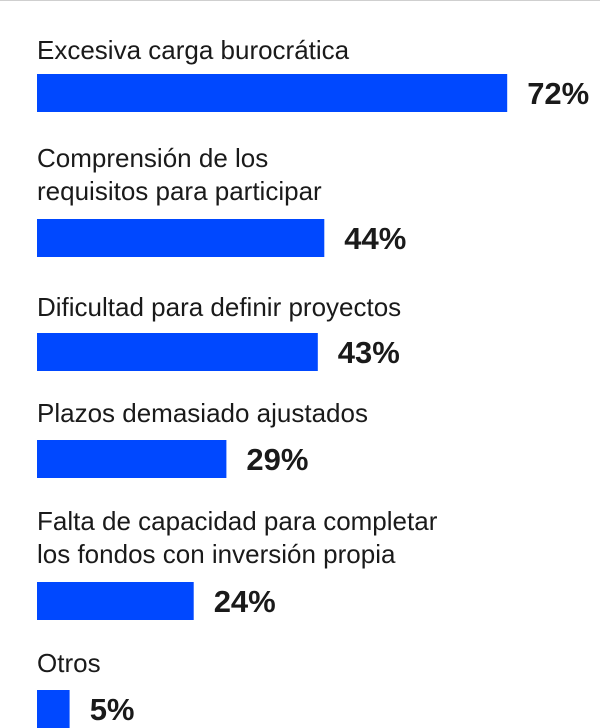 This screenshot has height=728, width=600. Describe the element at coordinates (202, 413) in the screenshot. I see `category-label: Plazos demasiado ajustados` at that location.